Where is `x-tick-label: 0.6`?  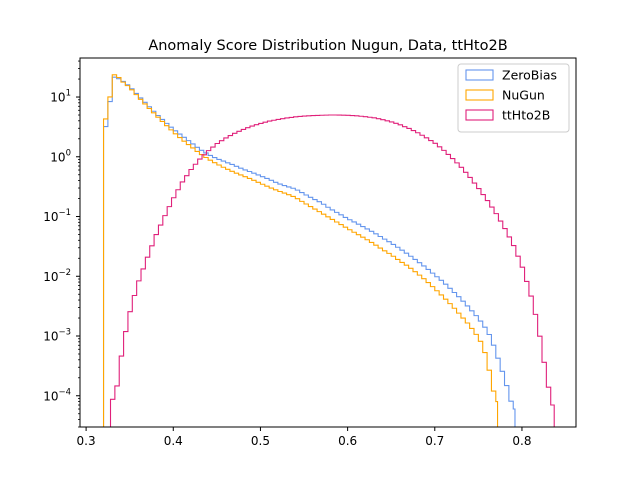
x-tick-label: 0.6 is located at coordinates (347, 441).